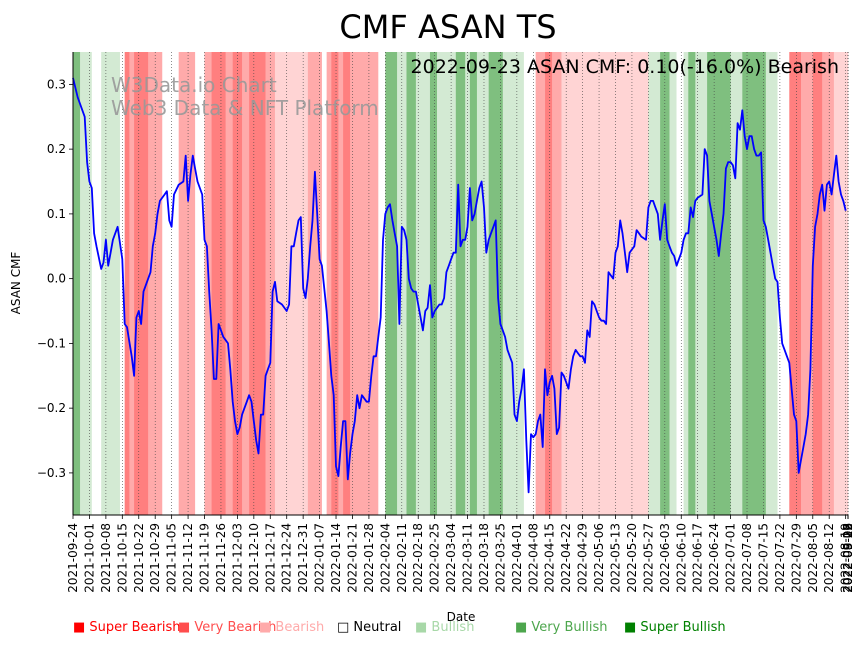 The width and height of the screenshot is (864, 646). I want to click on x-tick-label: 2022-08-19, so click(846, 558).